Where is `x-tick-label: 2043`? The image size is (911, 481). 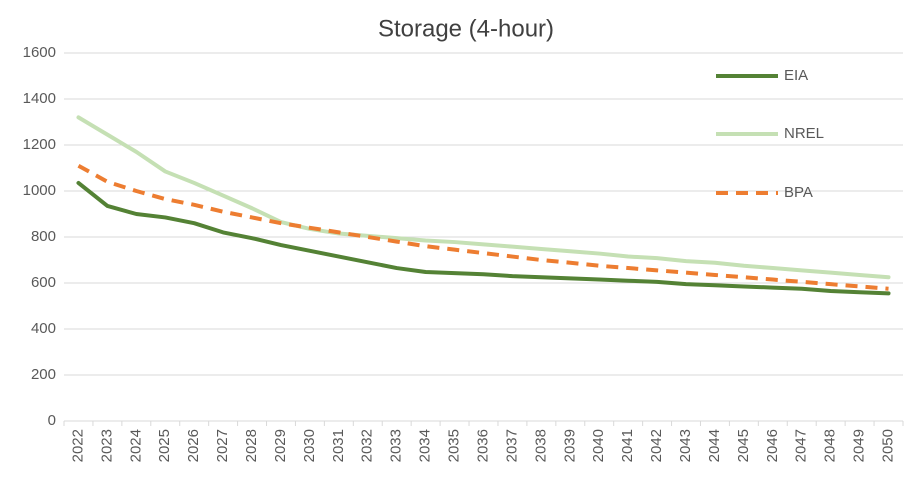
x-tick-label: 2043 is located at coordinates (685, 445).